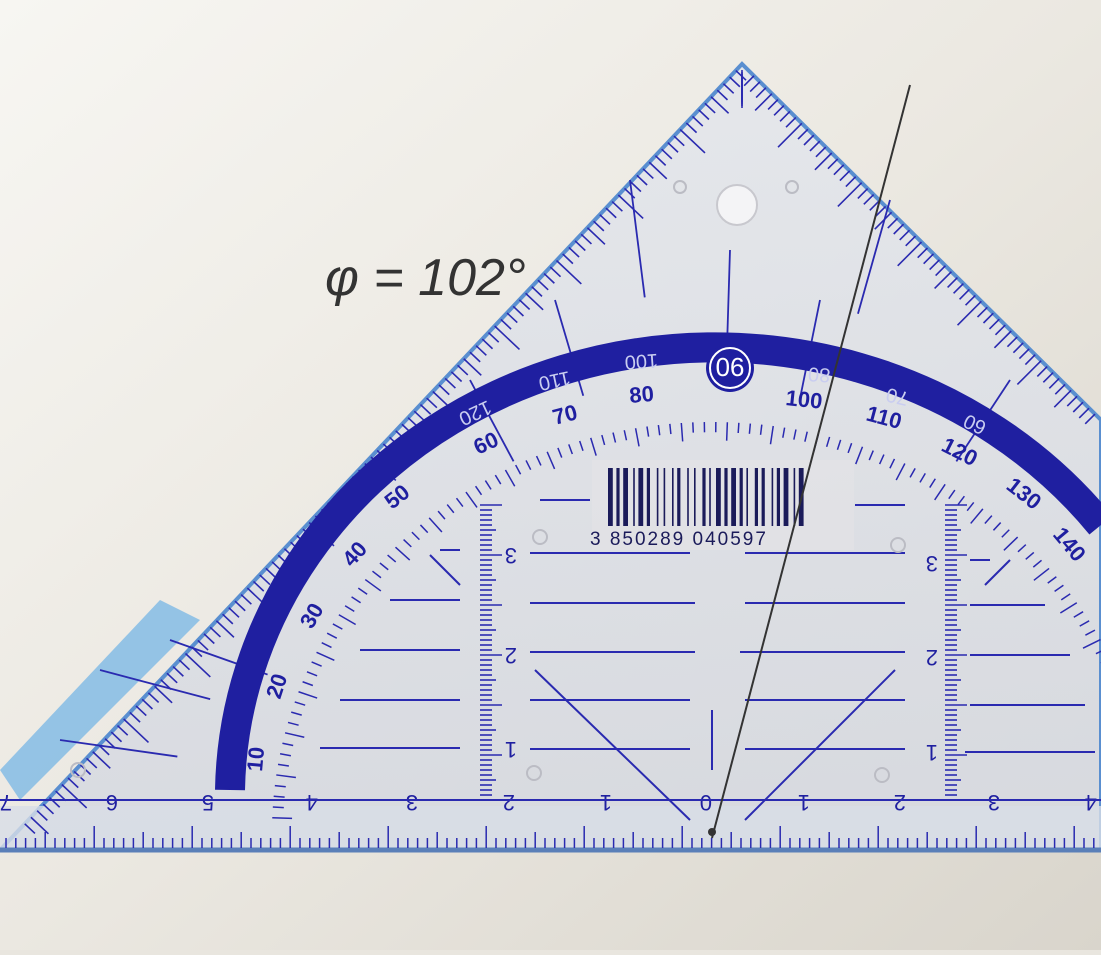 The height and width of the screenshot is (955, 1101). What do you see at coordinates (412, 802) in the screenshot?
I see `ruler-label-3: 3` at bounding box center [412, 802].